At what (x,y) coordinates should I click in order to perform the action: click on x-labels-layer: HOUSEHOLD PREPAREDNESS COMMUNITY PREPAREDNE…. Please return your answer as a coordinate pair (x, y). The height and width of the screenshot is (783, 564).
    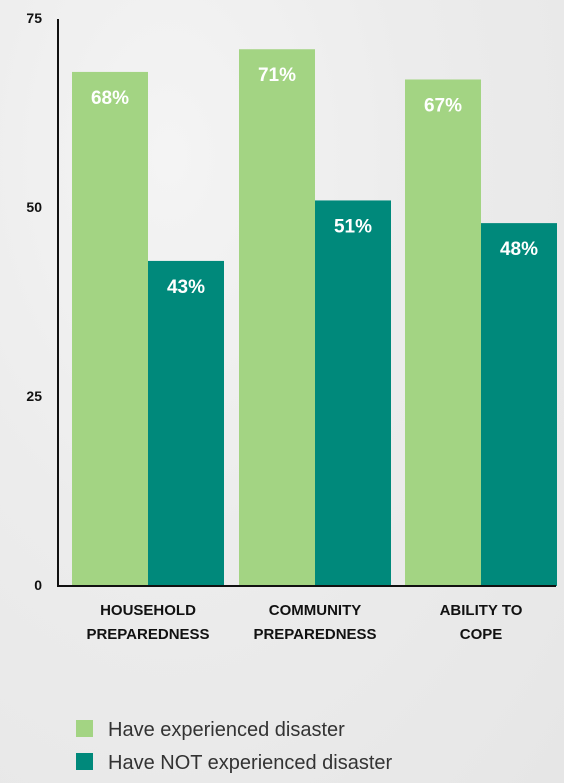
    Looking at the image, I should click on (304, 622).